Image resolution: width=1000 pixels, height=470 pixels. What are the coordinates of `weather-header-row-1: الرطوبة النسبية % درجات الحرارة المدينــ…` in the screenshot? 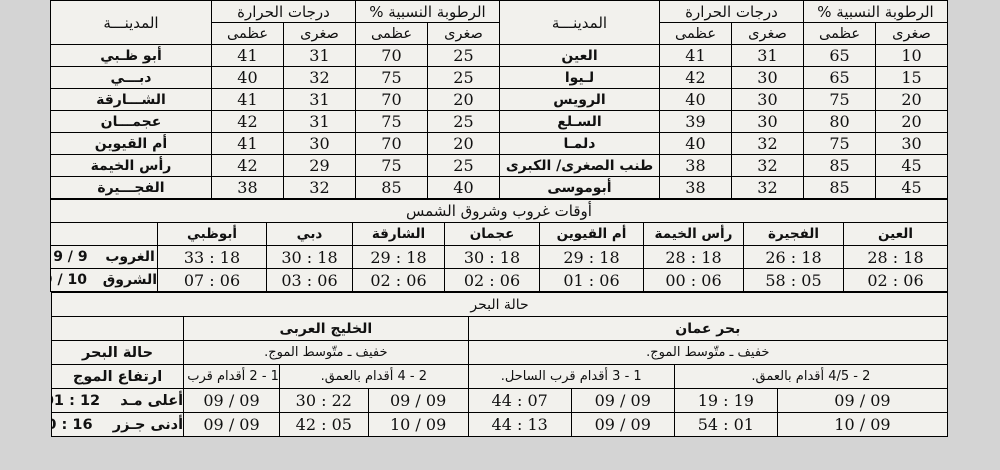 It's located at (499, 22).